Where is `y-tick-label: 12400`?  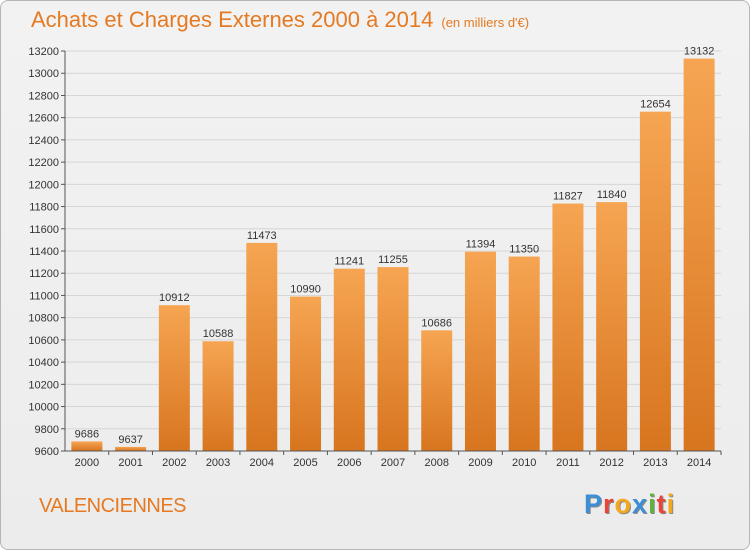
y-tick-label: 12400 is located at coordinates (43, 141).